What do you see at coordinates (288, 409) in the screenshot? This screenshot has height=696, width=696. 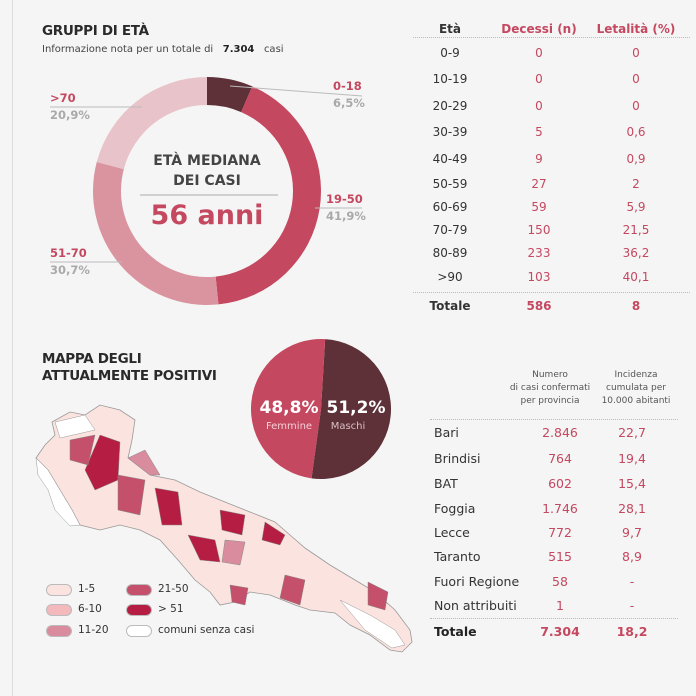 I see `slice-Femmine` at bounding box center [288, 409].